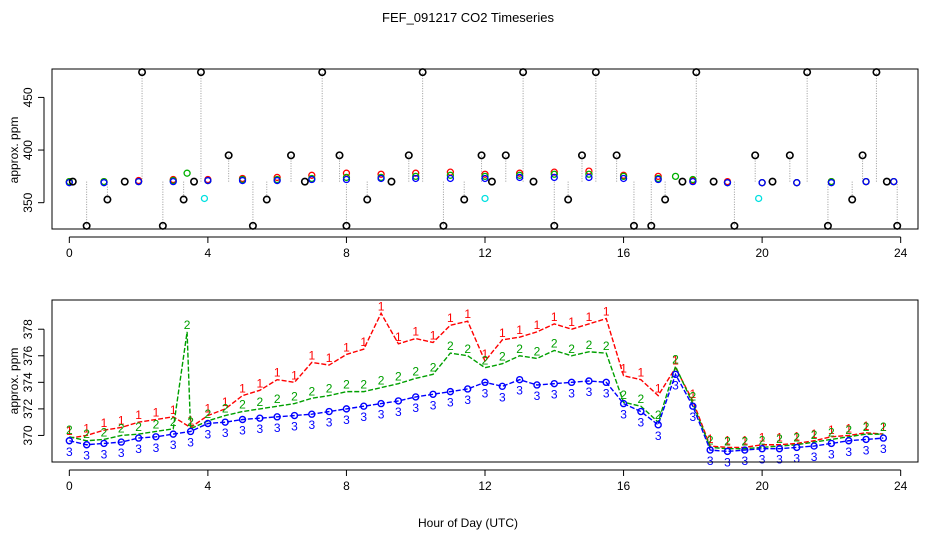 Image resolution: width=936 pixels, height=540 pixels. I want to click on top-x-tick-label: 24, so click(901, 253).